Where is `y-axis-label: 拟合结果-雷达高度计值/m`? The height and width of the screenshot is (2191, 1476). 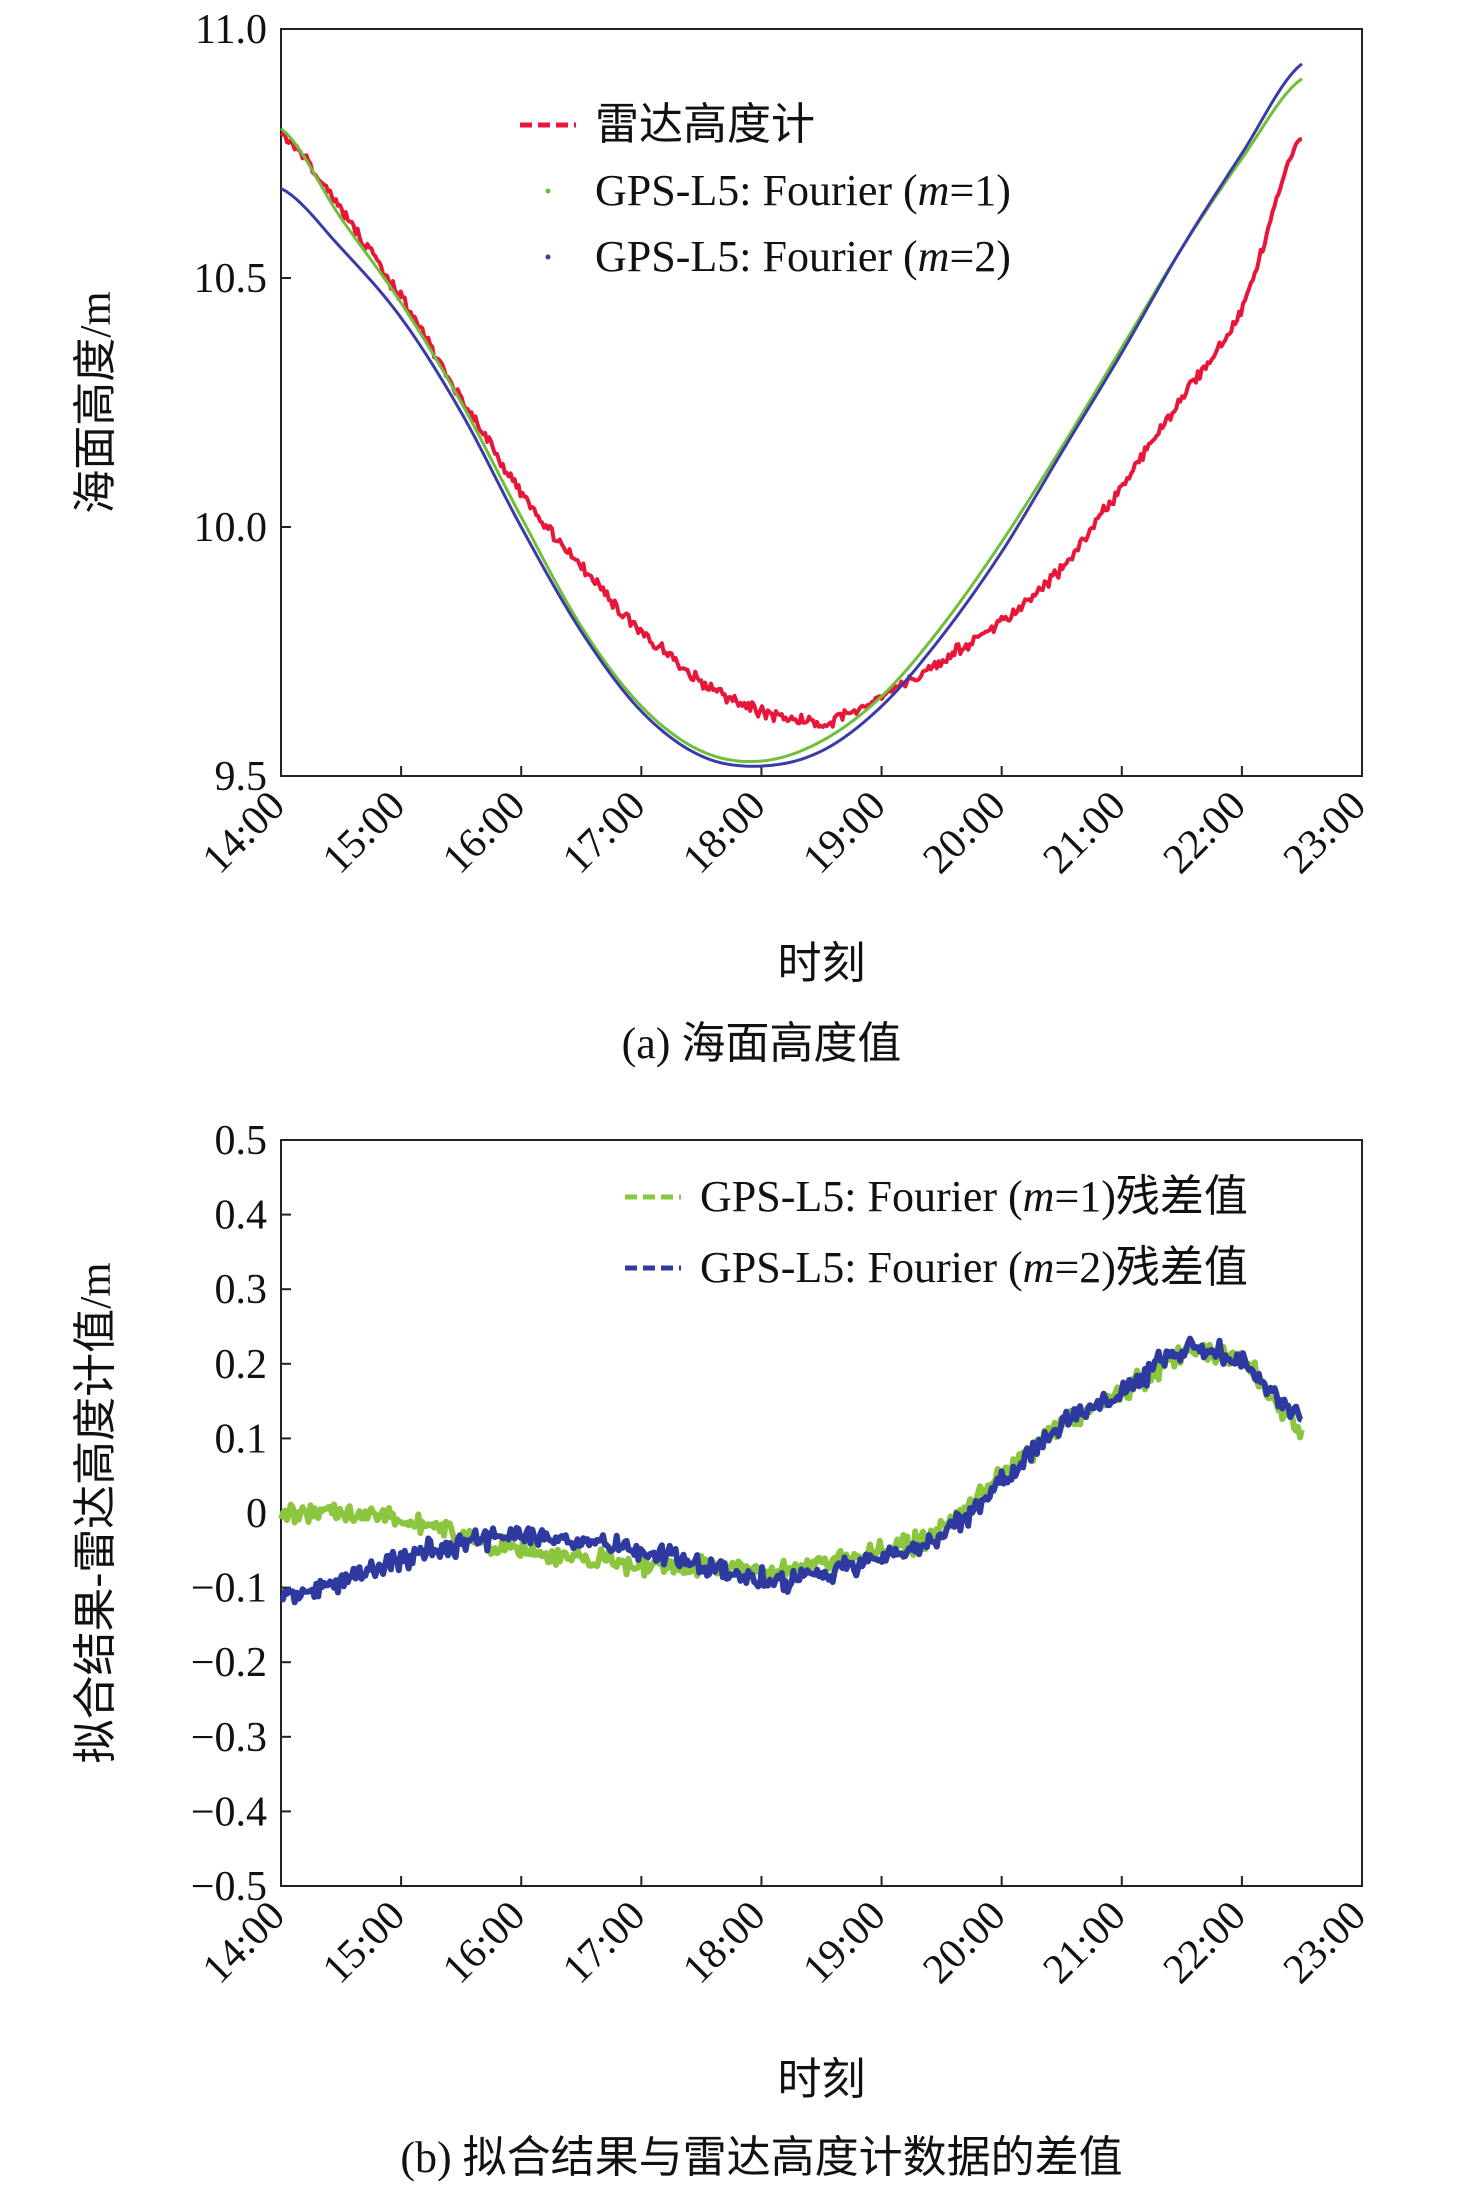
y-axis-label: 拟合结果-雷达高度计值/m is located at coordinates (95, 1512).